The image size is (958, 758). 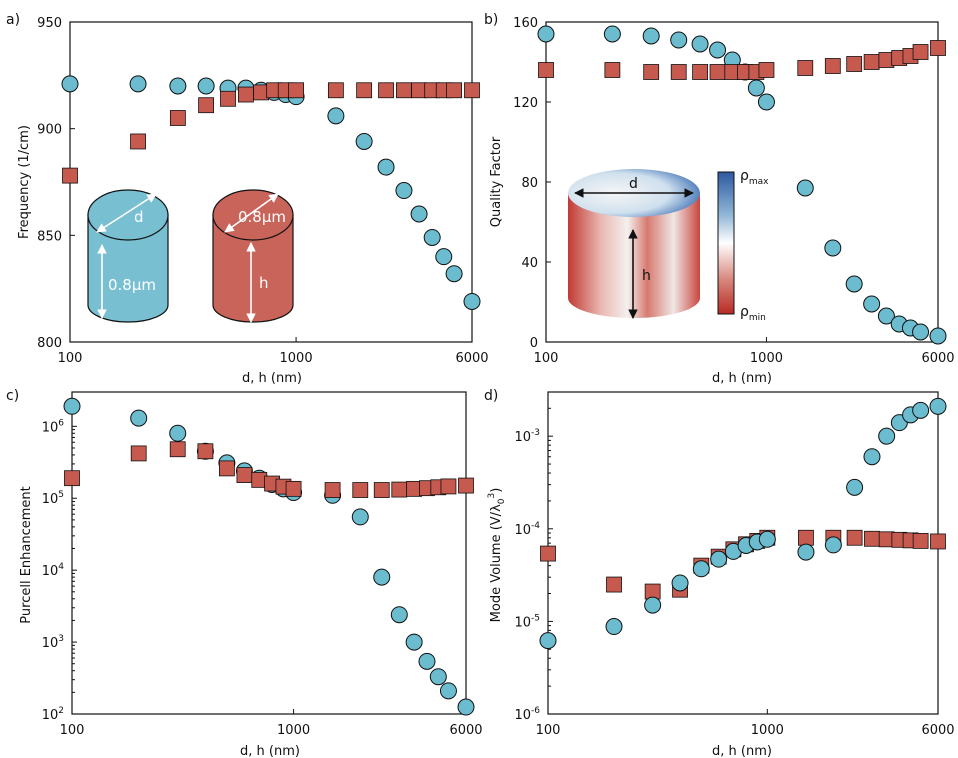 I want to click on y-axis-label-b: Quality Factor, so click(x=496, y=181).